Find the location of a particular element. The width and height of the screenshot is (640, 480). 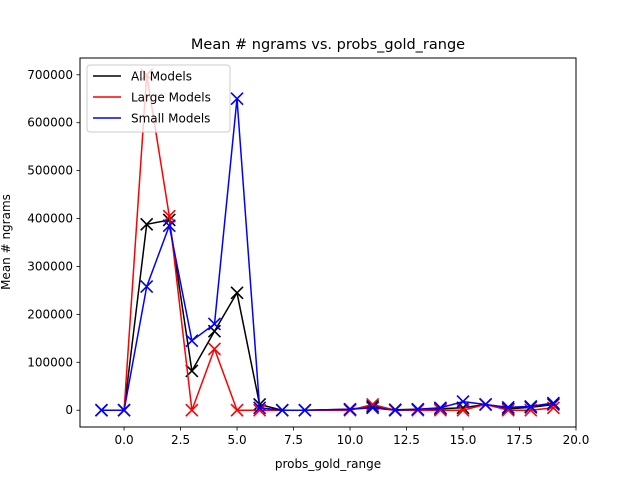

legend: All Models Large Models Small Models is located at coordinates (158, 98).